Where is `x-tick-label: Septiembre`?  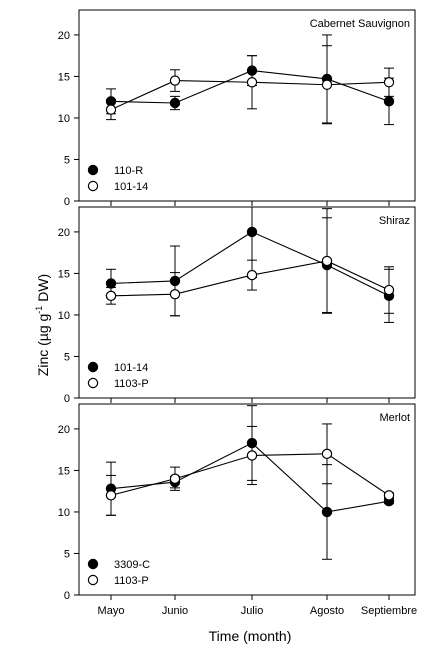
x-tick-label: Septiembre is located at coordinates (389, 611).